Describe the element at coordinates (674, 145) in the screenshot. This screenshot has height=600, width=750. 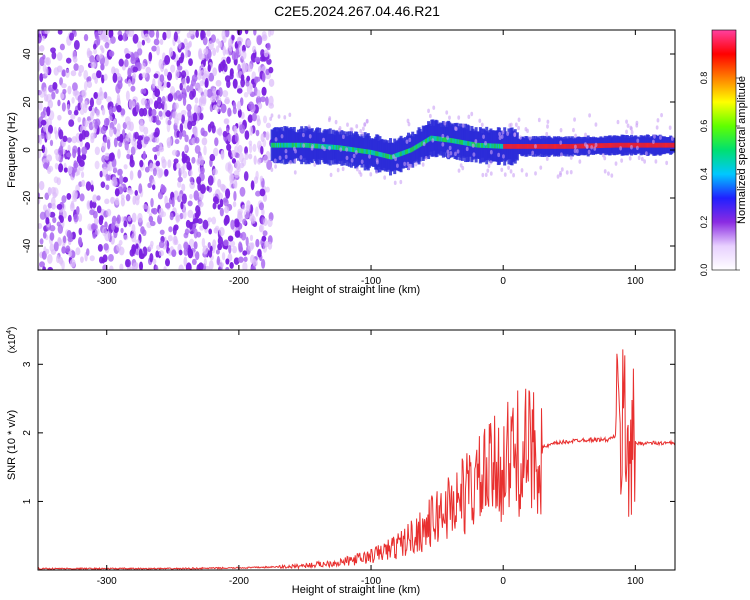
I see `band-core-mark` at that location.